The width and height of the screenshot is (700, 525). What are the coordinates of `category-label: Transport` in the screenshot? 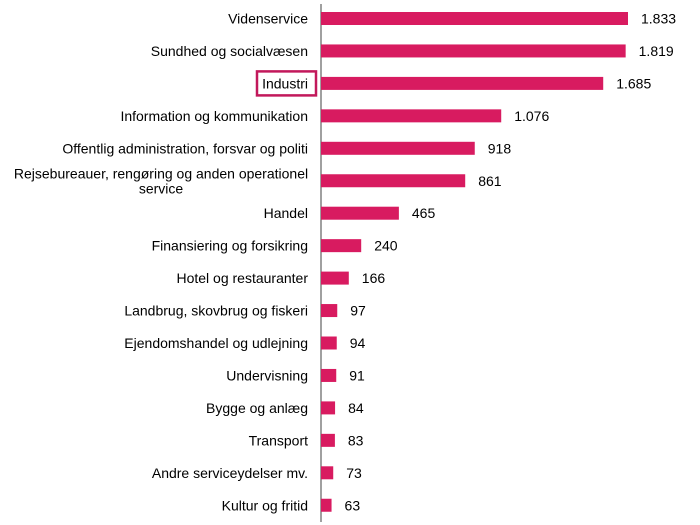 It's located at (279, 440).